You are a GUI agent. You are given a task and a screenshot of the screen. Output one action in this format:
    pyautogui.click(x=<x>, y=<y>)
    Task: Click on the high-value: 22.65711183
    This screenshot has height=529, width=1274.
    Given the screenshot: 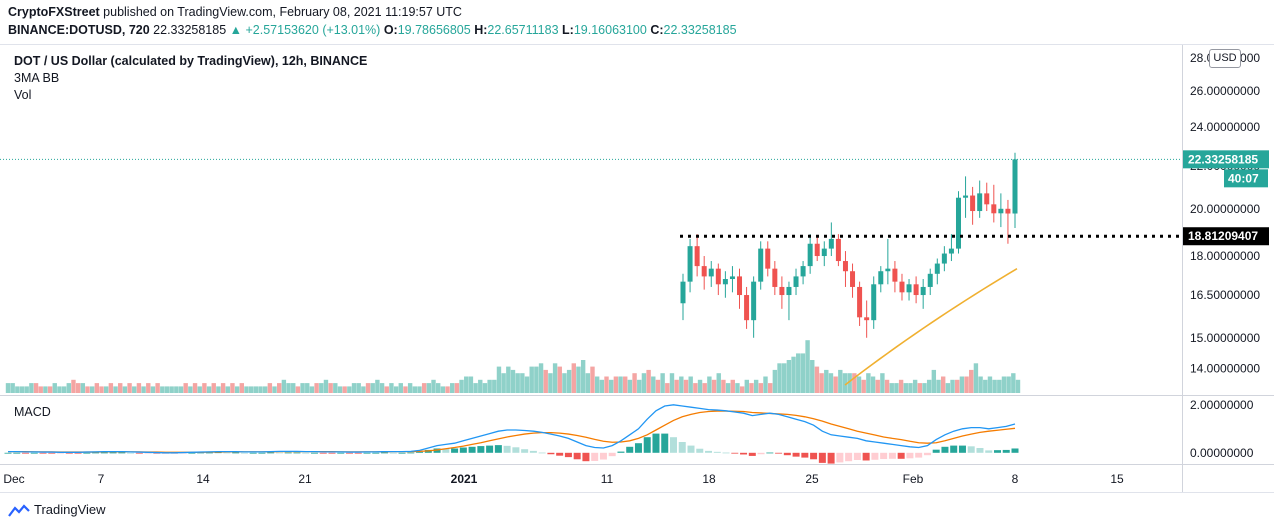 What is the action you would take?
    pyautogui.click(x=523, y=30)
    